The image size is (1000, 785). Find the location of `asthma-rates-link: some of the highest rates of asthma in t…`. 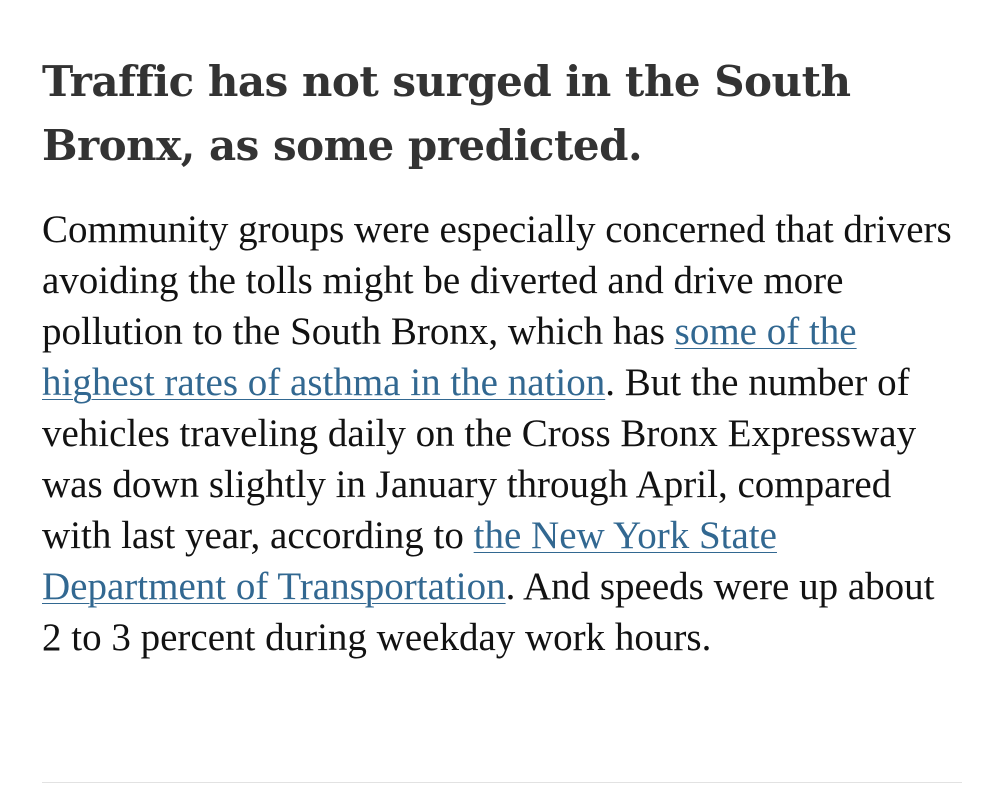

asthma-rates-link: some of the highest rates of asthma in t… is located at coordinates (449, 357).